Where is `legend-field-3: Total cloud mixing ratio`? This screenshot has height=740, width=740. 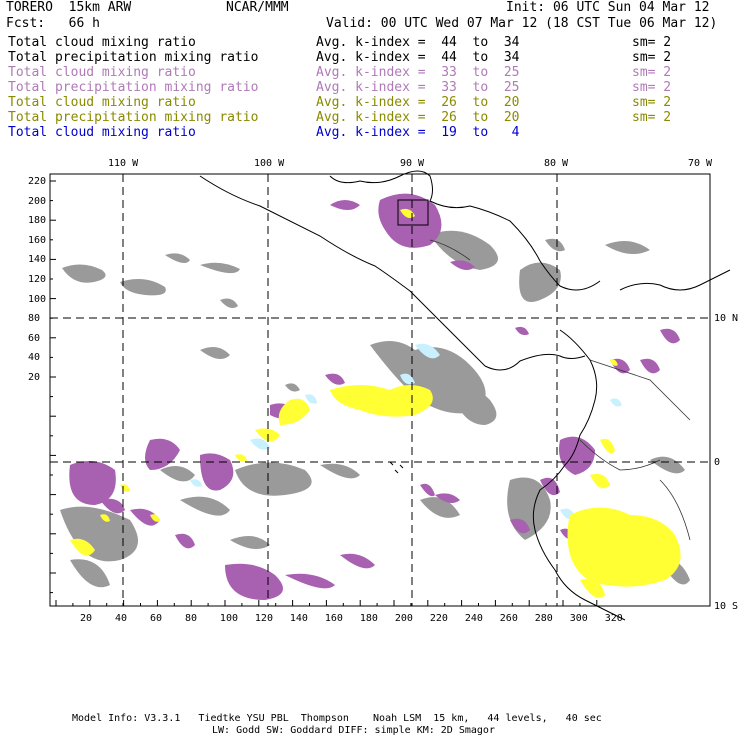 legend-field-3: Total cloud mixing ratio is located at coordinates (102, 72).